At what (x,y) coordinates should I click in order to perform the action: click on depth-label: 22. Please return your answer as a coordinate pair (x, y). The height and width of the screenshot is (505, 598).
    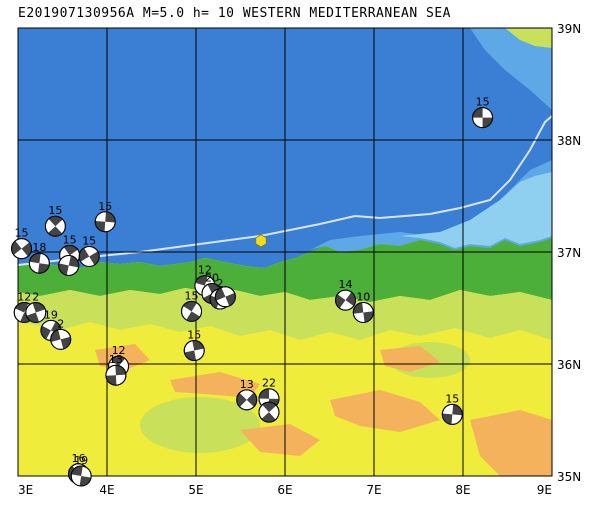
    Looking at the image, I should click on (269, 383).